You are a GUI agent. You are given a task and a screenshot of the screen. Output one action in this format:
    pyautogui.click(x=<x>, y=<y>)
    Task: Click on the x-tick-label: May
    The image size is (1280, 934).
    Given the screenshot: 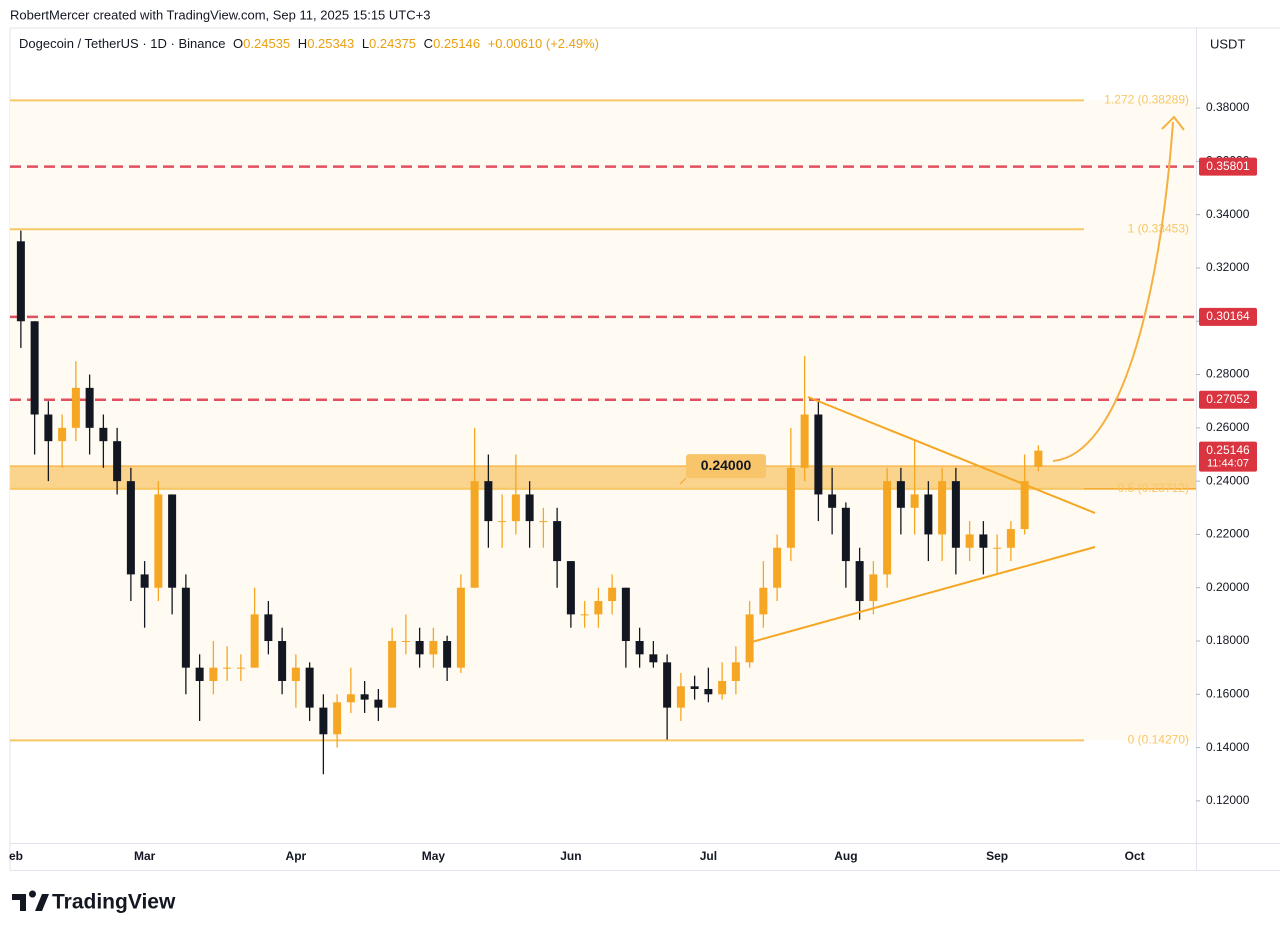 What is the action you would take?
    pyautogui.click(x=434, y=856)
    